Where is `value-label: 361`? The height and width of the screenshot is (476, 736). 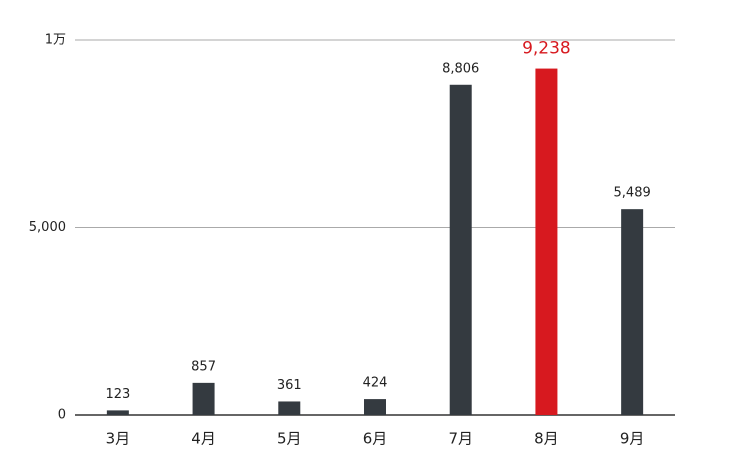 value-label: 361 is located at coordinates (289, 385).